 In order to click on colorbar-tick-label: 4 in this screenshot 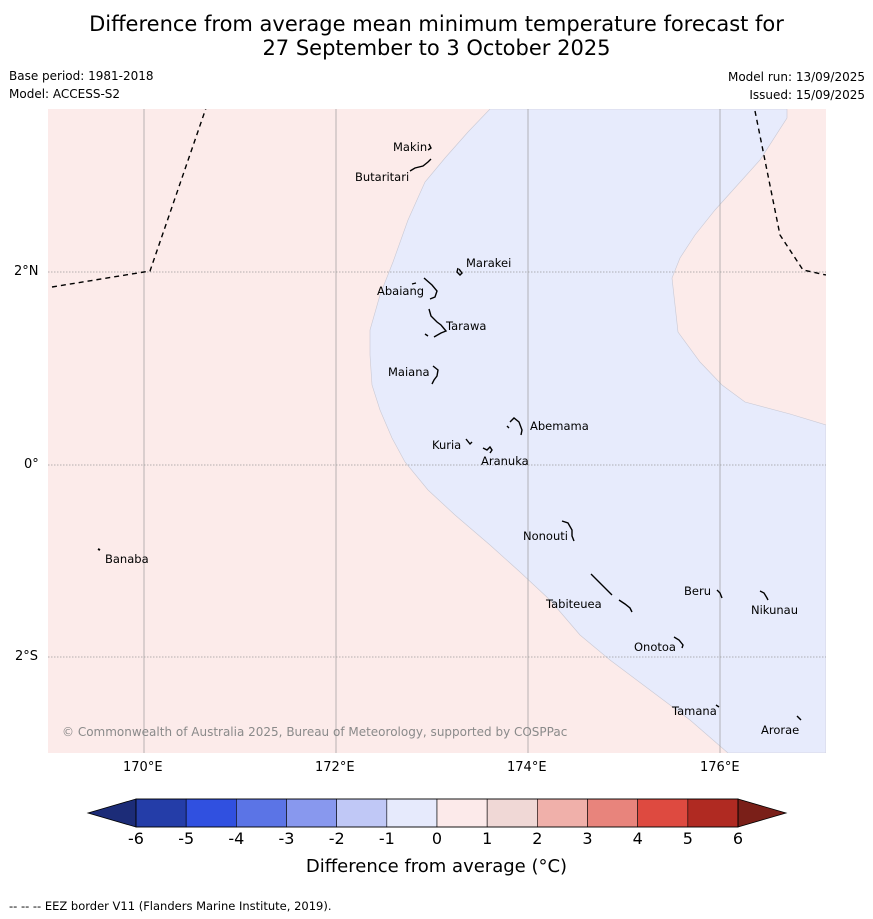, I will do `click(637, 838)`.